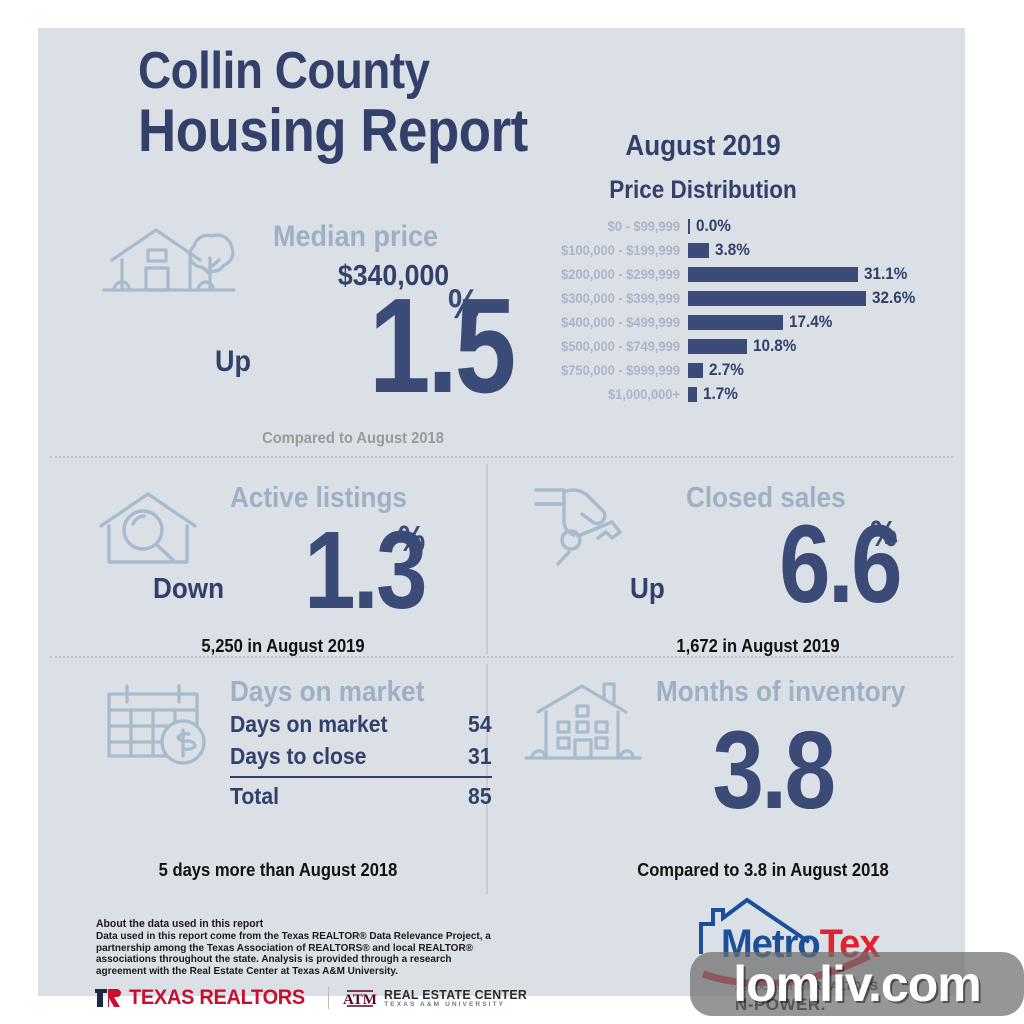 Image resolution: width=1024 pixels, height=1024 pixels. Describe the element at coordinates (644, 394) in the screenshot. I see `price-range-label: $1,000,000+` at that location.